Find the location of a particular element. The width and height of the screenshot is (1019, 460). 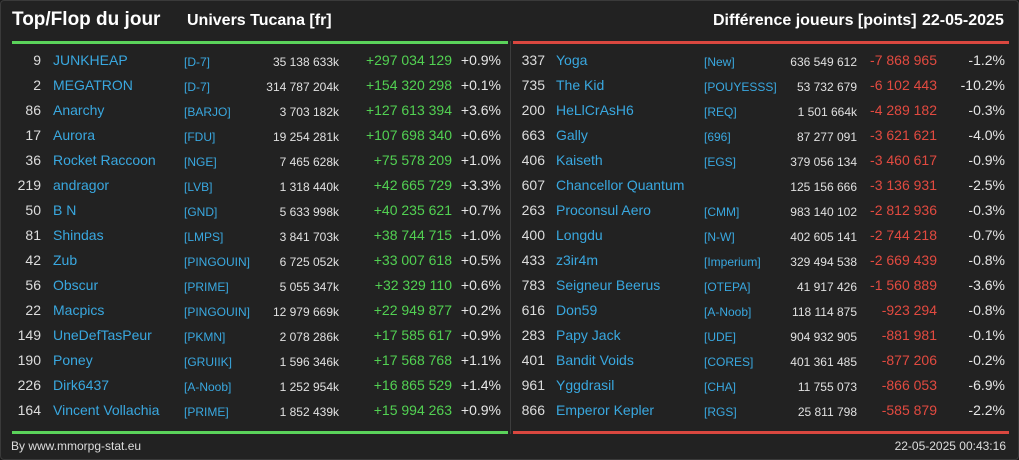

footer-timestamp: 22-05-2025 00:43:16 is located at coordinates (950, 446).